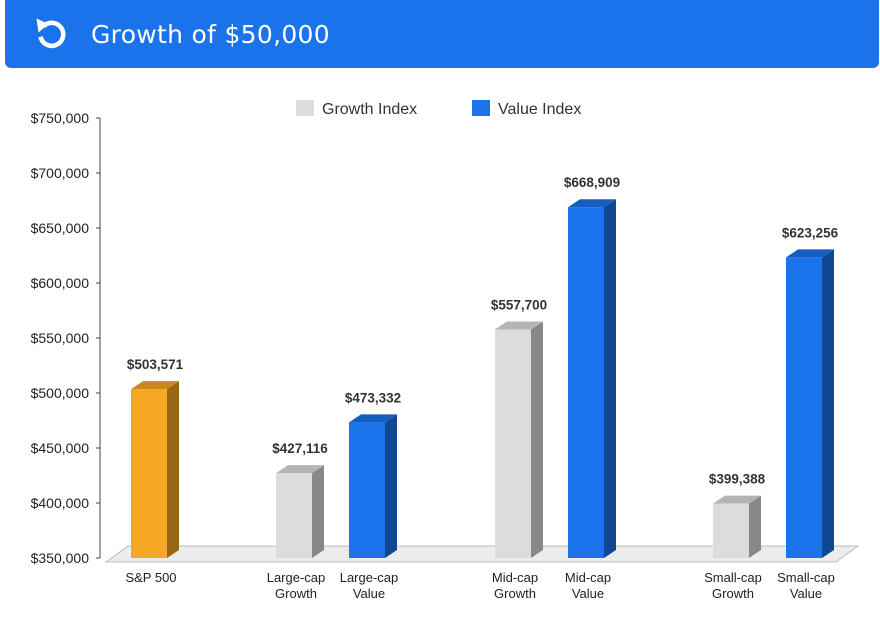 Image resolution: width=880 pixels, height=622 pixels. What do you see at coordinates (51, 34) in the screenshot?
I see `refresh-icon` at bounding box center [51, 34].